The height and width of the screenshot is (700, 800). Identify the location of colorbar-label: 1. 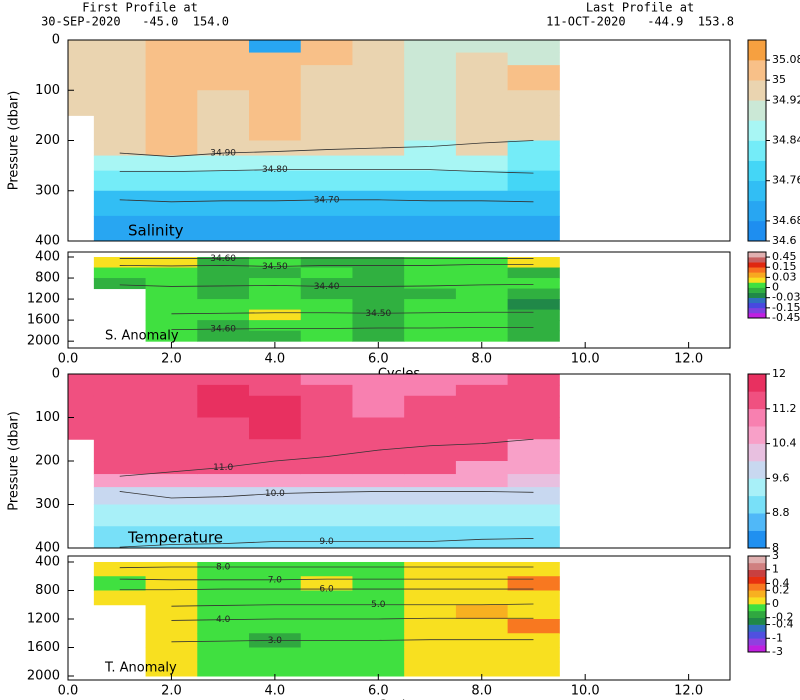
(775, 569).